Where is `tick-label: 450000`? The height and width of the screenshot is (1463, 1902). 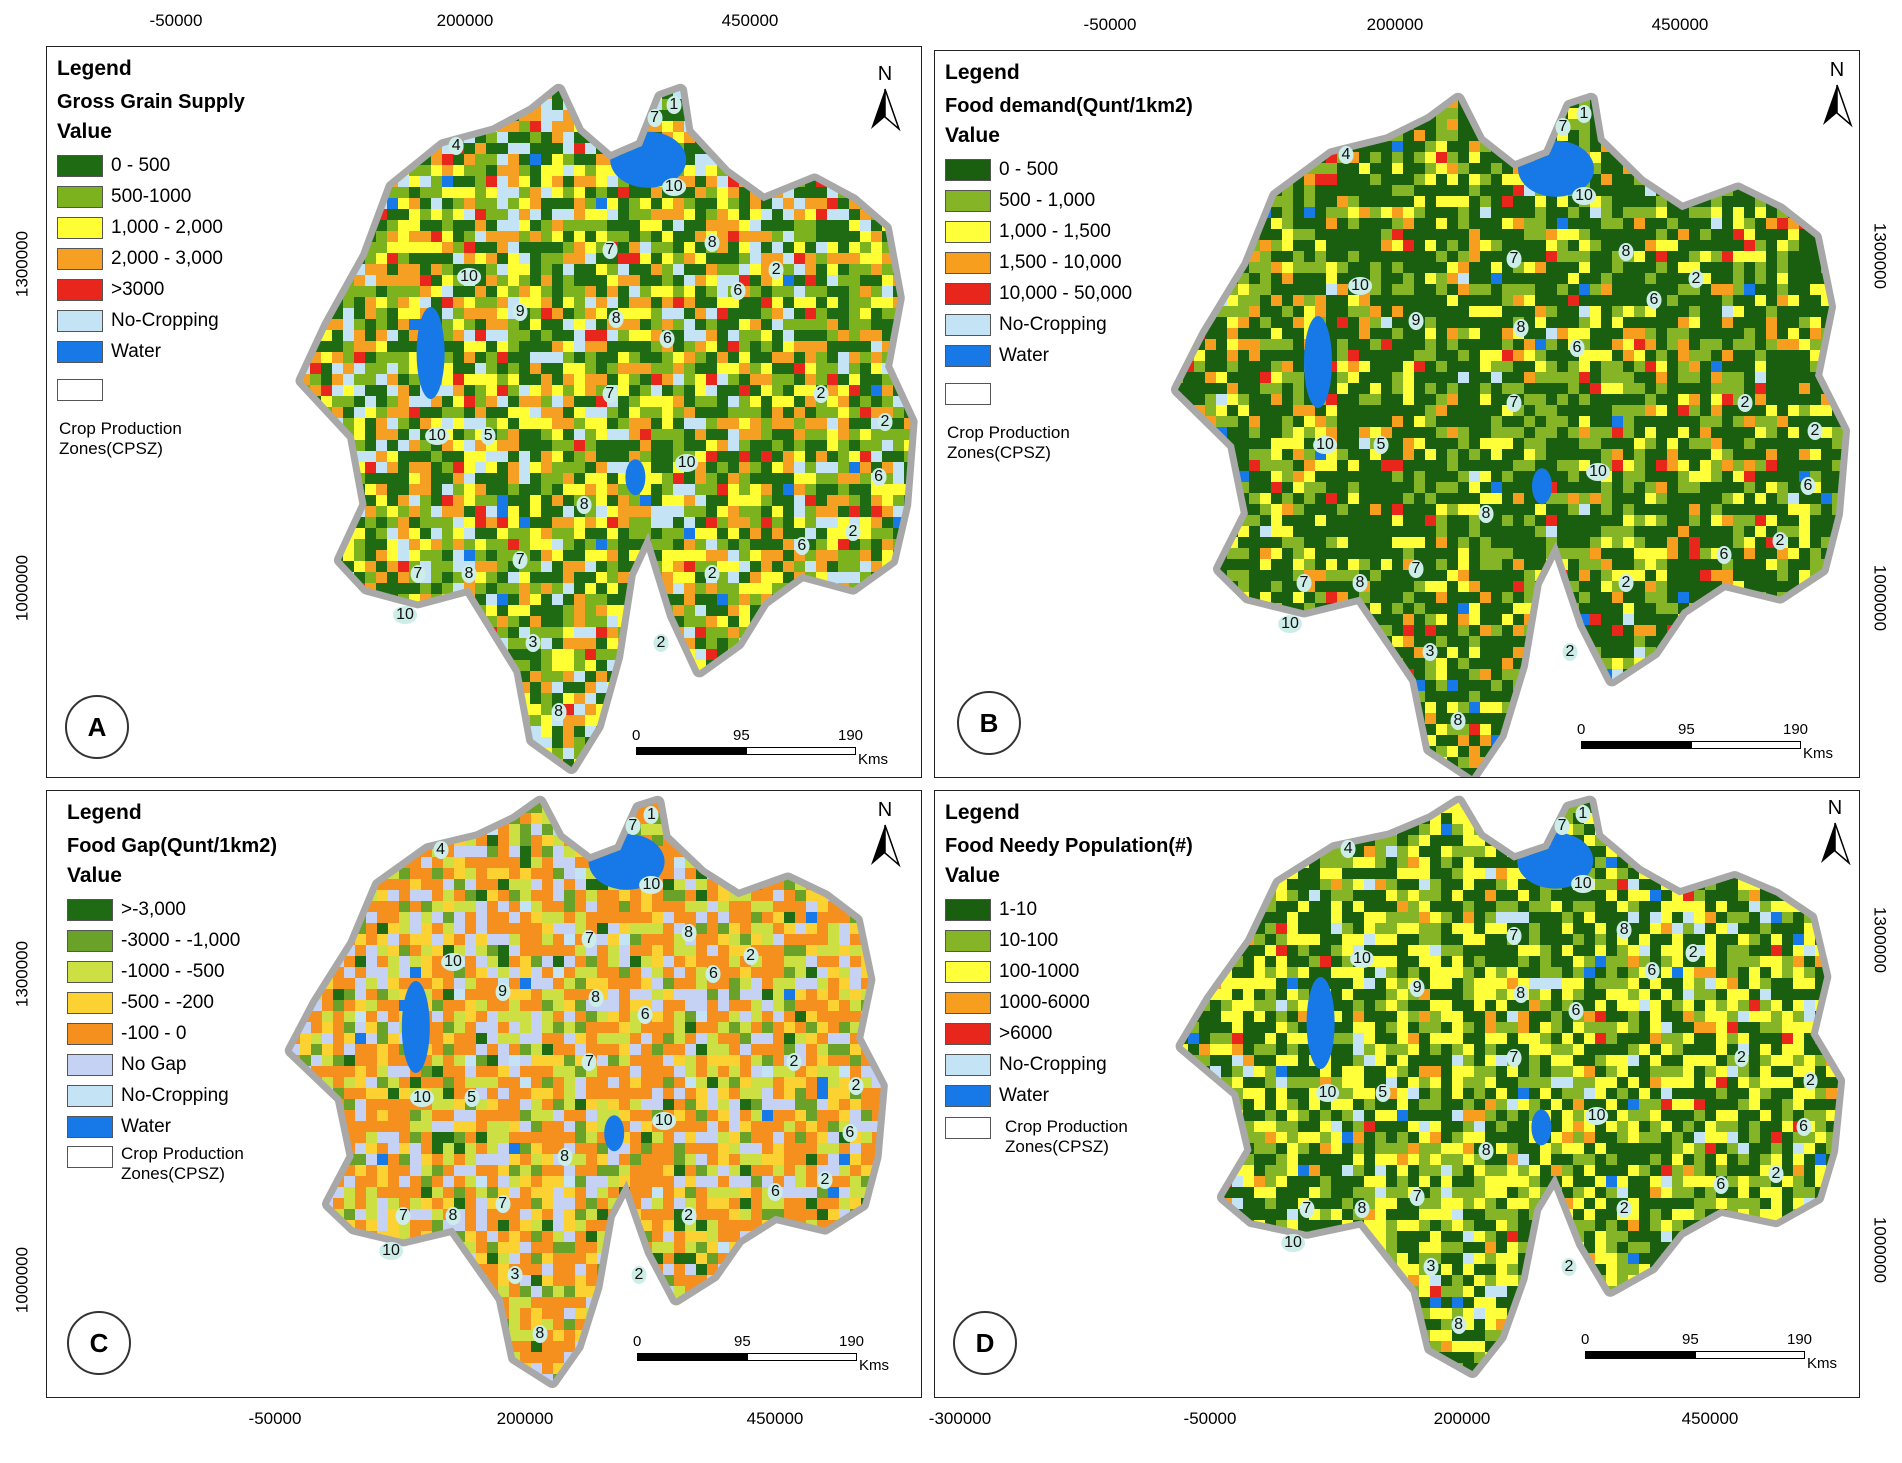
tick-label: 450000 is located at coordinates (1680, 24).